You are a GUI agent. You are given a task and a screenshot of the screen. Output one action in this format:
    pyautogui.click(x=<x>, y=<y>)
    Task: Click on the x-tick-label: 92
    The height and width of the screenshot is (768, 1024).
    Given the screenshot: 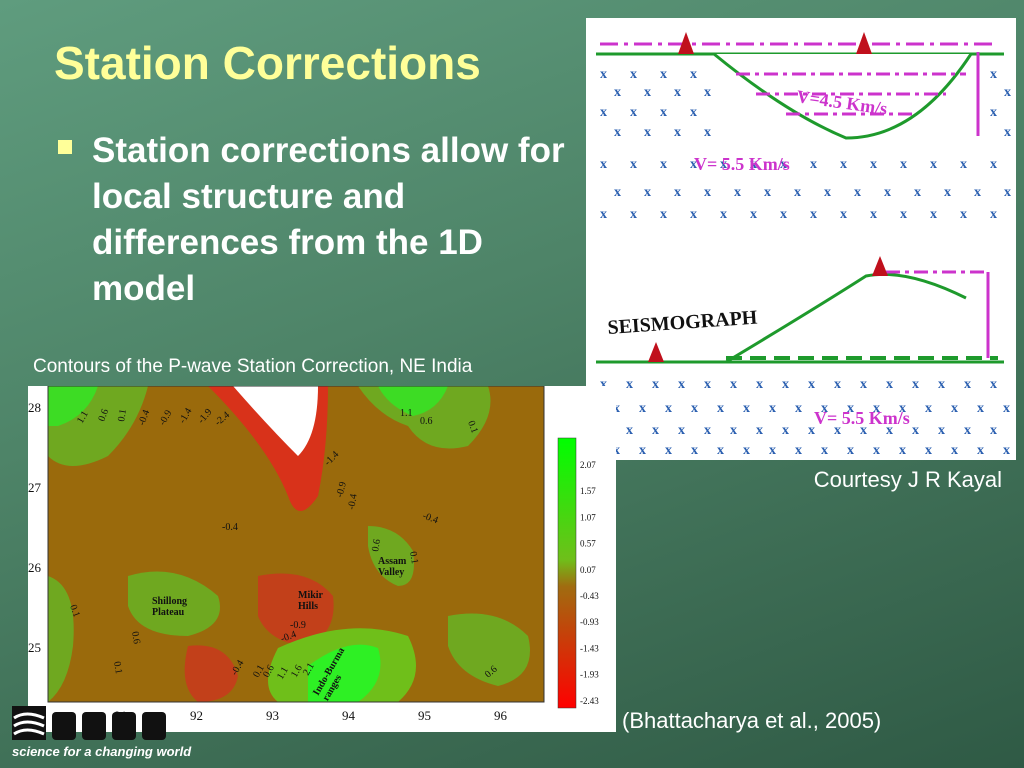 What is the action you would take?
    pyautogui.click(x=196, y=715)
    